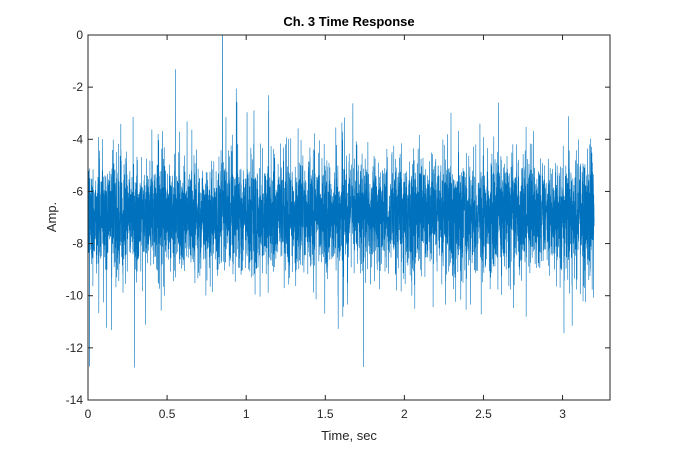 The height and width of the screenshot is (449, 675). What do you see at coordinates (77, 244) in the screenshot?
I see `y-tick-label: -8` at bounding box center [77, 244].